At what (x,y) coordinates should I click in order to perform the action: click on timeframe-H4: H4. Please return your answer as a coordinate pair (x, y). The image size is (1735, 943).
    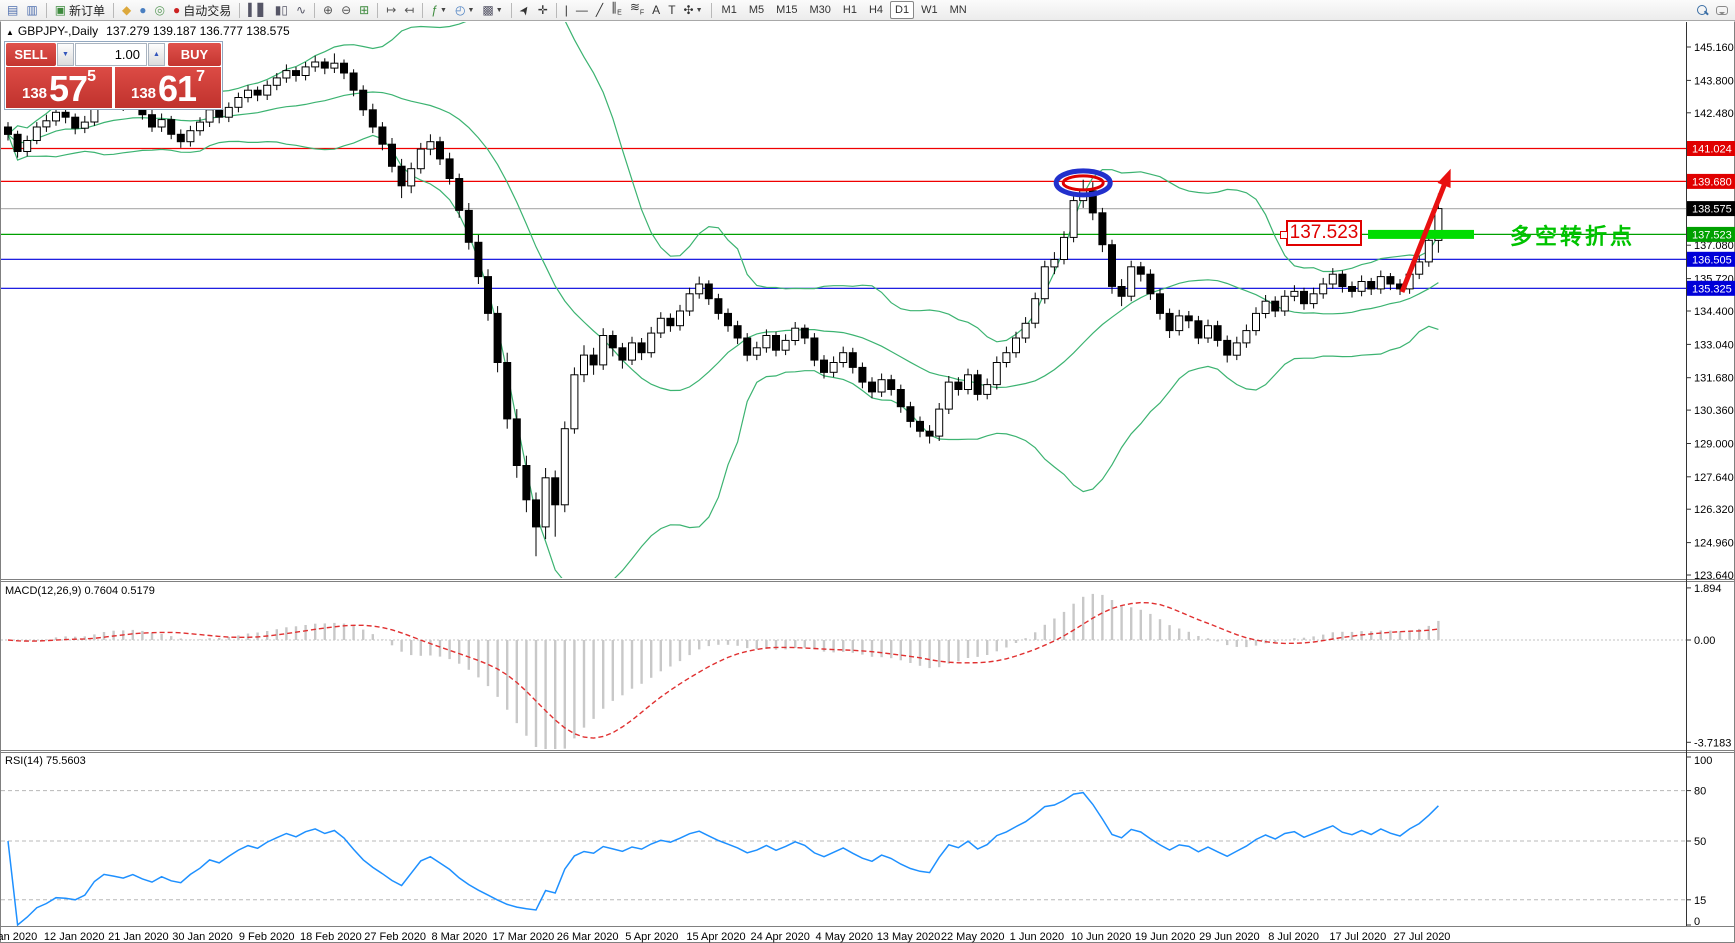
    Looking at the image, I should click on (876, 10).